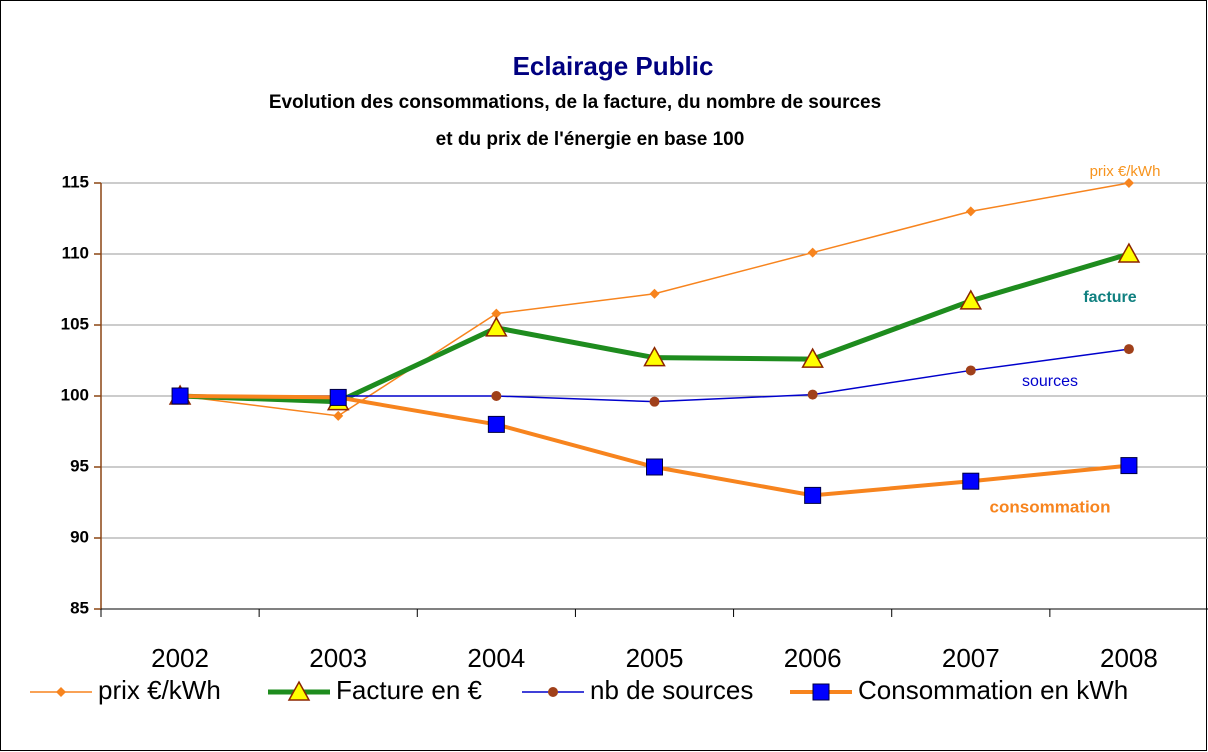 This screenshot has height=752, width=1208. What do you see at coordinates (613, 66) in the screenshot?
I see `chart-title: Eclairage Public` at bounding box center [613, 66].